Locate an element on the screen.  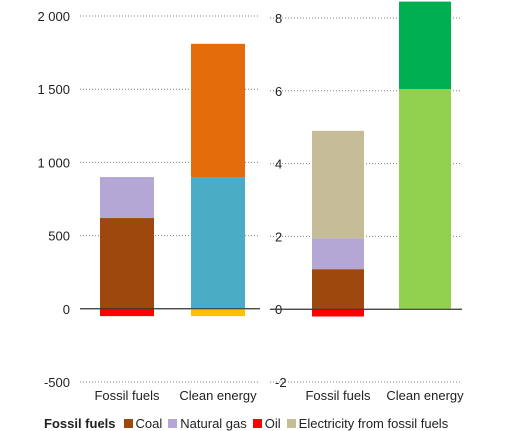
legend-item-coal: Coal is located at coordinates (143, 423).